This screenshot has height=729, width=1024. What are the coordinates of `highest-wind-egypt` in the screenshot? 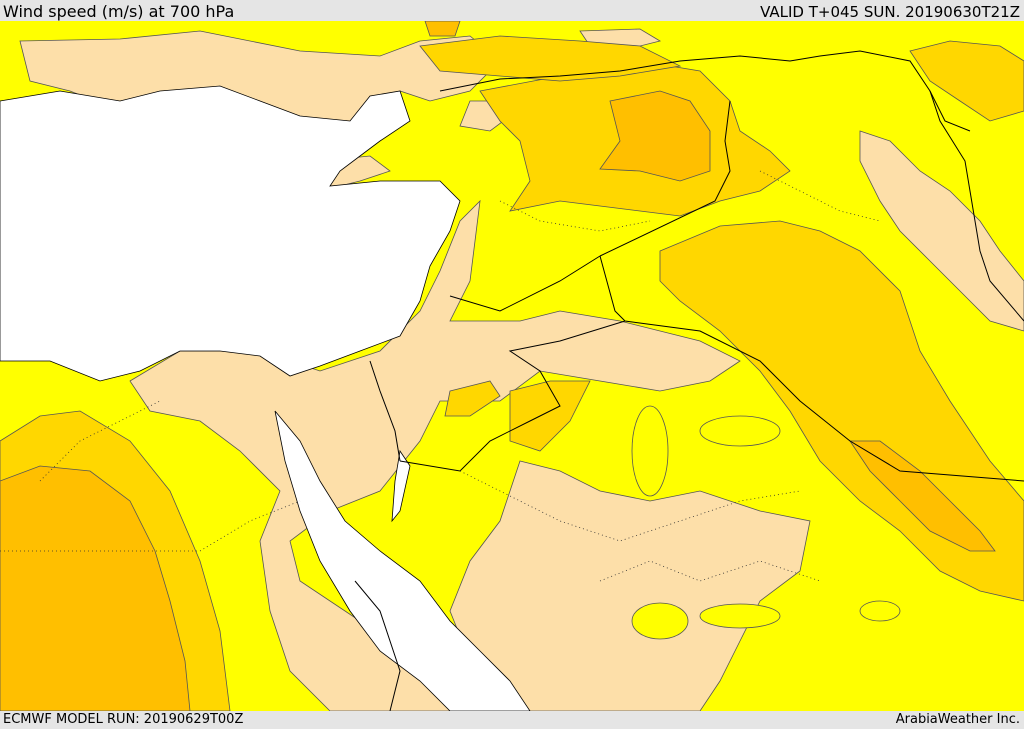 It's located at (95, 588).